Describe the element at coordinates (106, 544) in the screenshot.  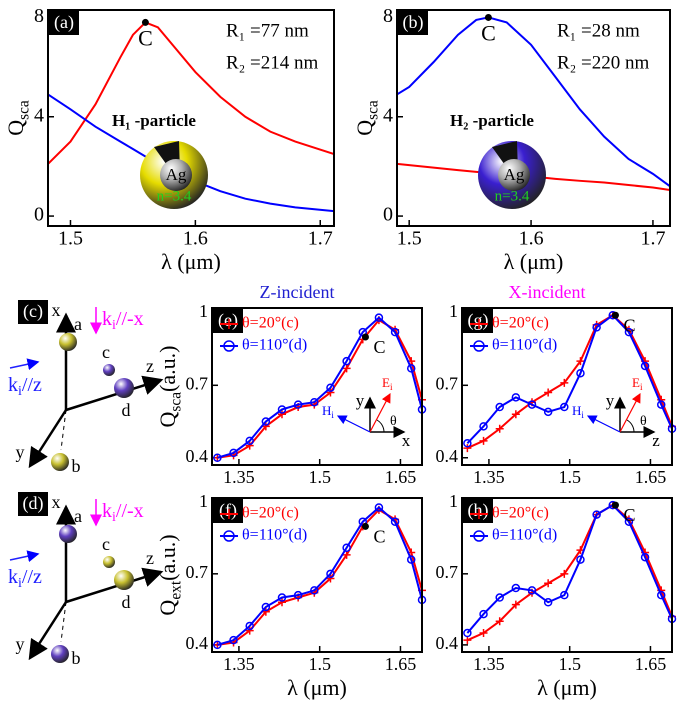
I see `particle-label: c` at that location.